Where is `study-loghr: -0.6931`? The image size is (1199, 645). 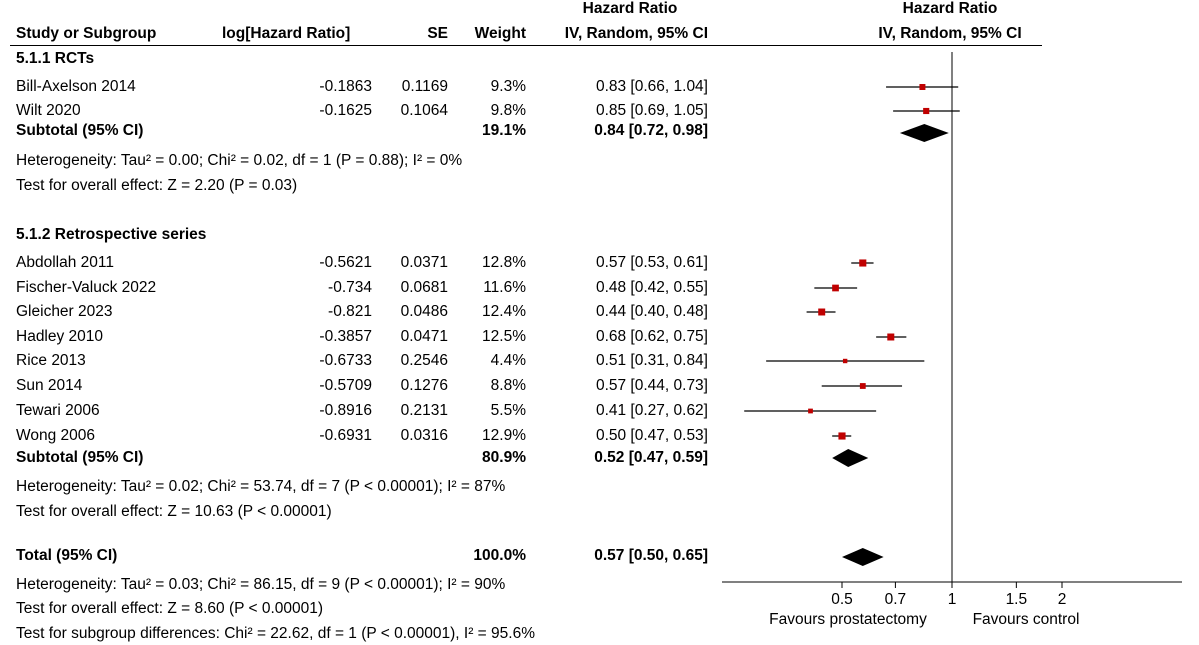
study-loghr: -0.6931 is located at coordinates (345, 435).